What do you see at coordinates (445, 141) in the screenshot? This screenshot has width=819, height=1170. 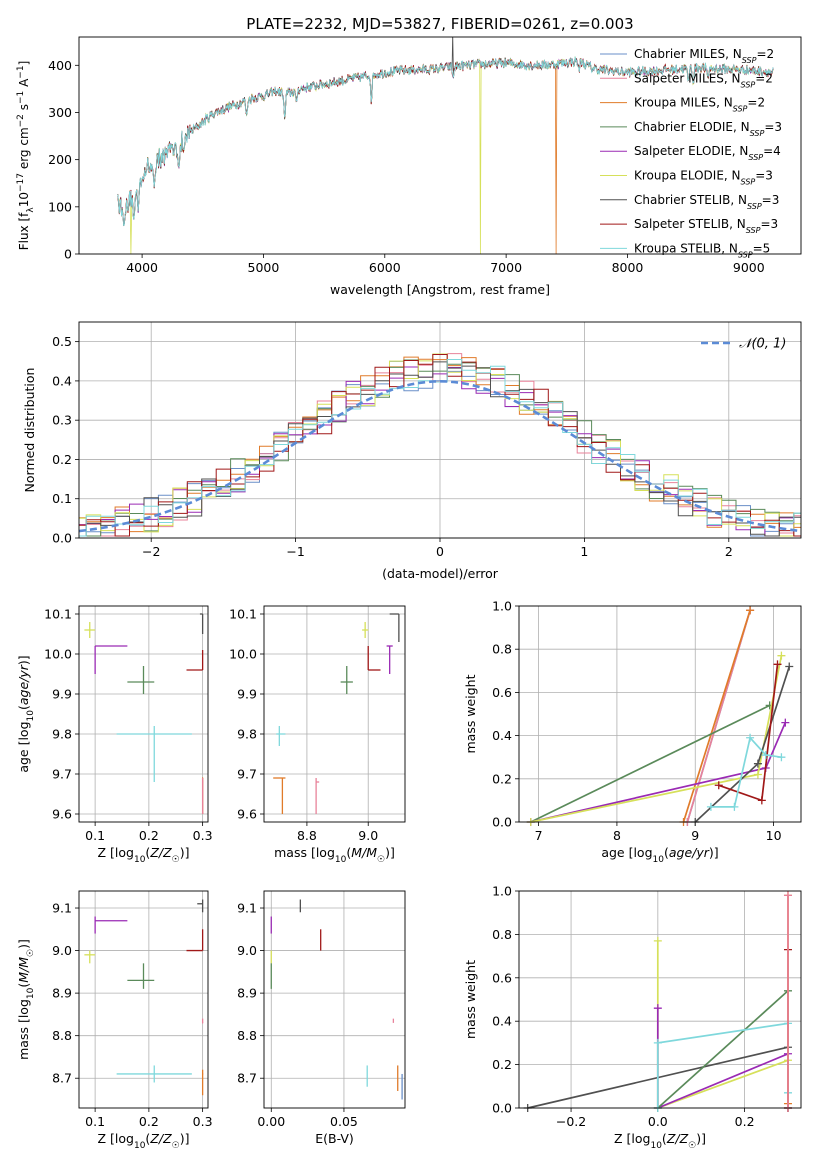 I see `spectrum-line` at bounding box center [445, 141].